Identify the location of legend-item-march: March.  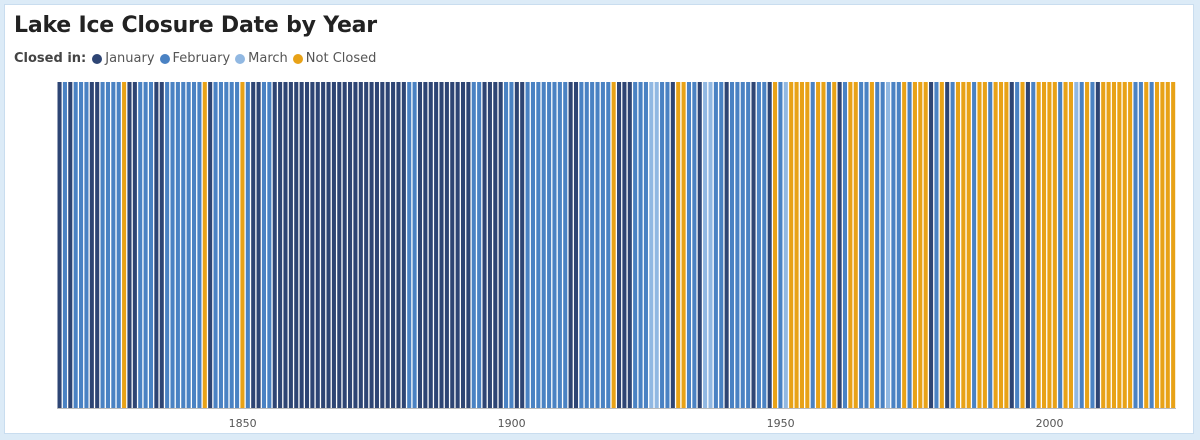
(261, 58).